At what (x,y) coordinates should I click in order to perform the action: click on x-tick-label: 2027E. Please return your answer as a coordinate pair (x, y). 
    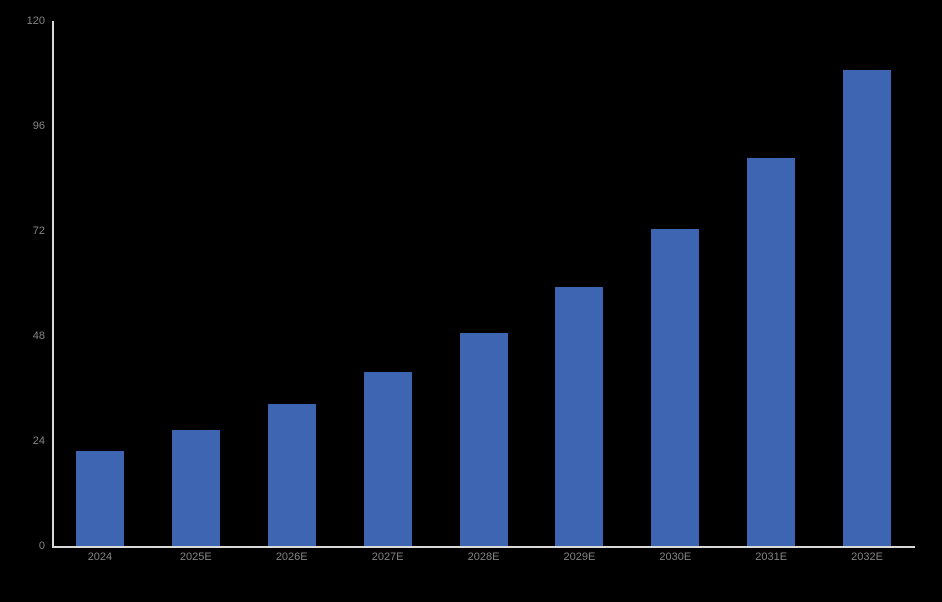
    Looking at the image, I should click on (387, 557).